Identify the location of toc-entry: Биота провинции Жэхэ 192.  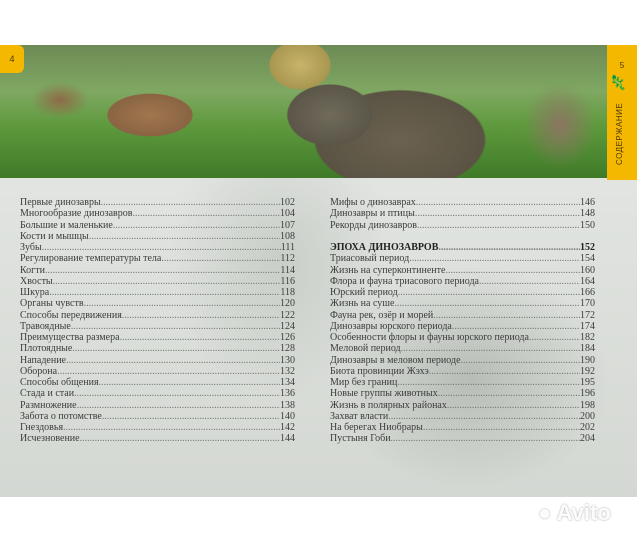
(462, 371).